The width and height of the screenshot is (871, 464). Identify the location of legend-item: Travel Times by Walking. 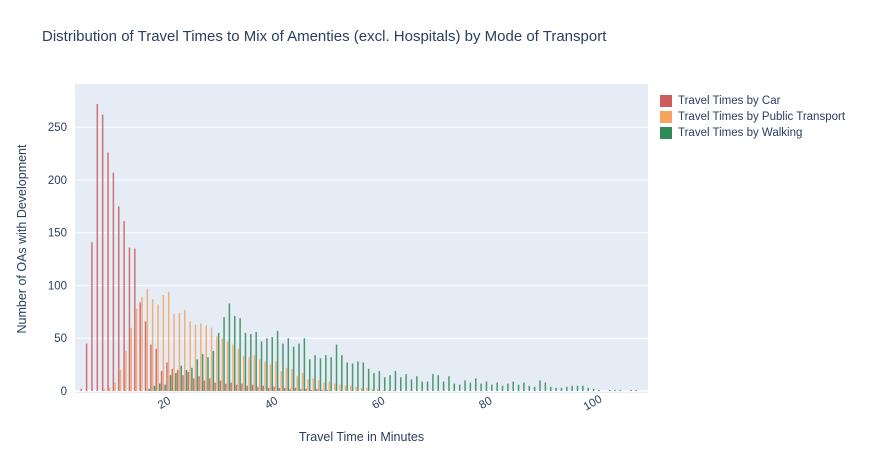
(752, 133).